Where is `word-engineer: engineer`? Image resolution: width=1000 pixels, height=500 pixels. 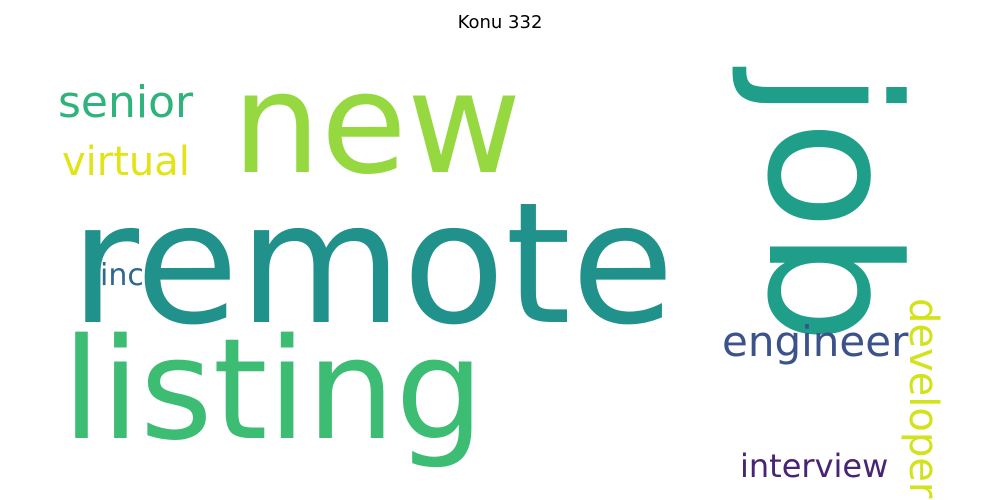 word-engineer: engineer is located at coordinates (815, 341).